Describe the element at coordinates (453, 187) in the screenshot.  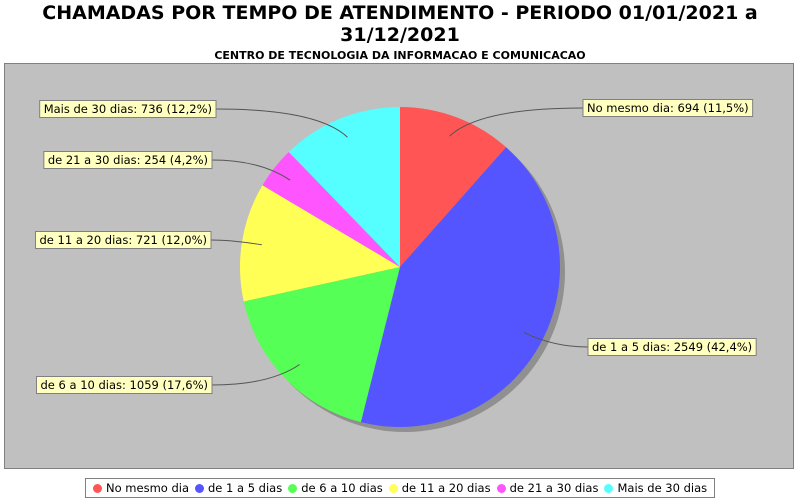
I see `pie-slice-no-mesmo-dia` at that location.